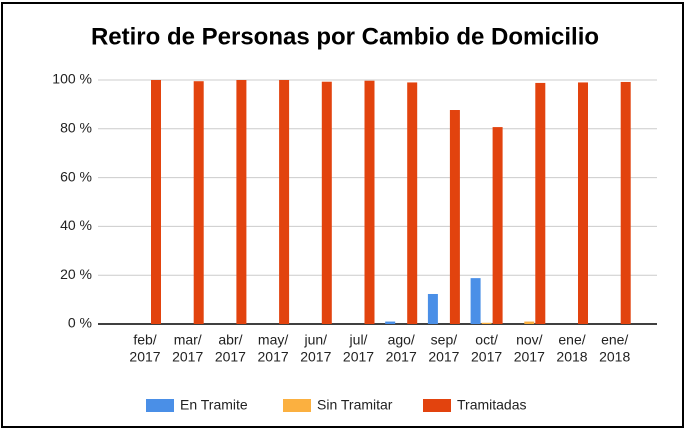  I want to click on x-tick-label: jul/, so click(358, 340).